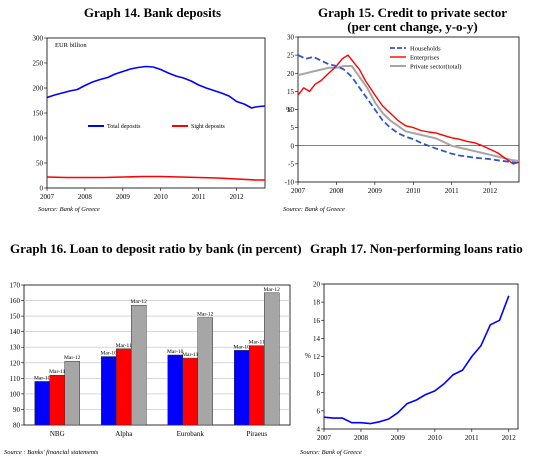  Describe the element at coordinates (199, 197) in the screenshot. I see `g14-xtick-label: 2011` at that location.